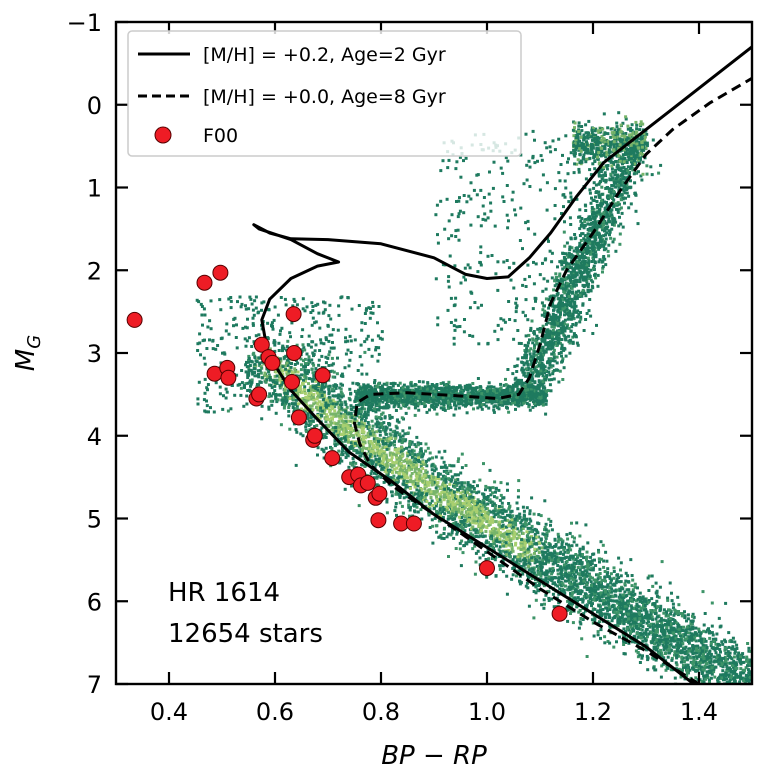 The width and height of the screenshot is (774, 774). What do you see at coordinates (593, 712) in the screenshot?
I see `x-tick-label: 1.2` at bounding box center [593, 712].